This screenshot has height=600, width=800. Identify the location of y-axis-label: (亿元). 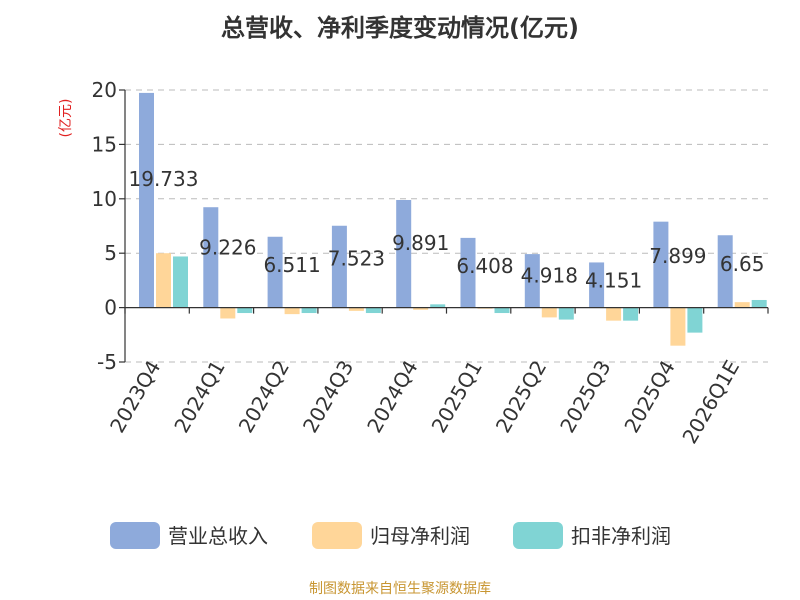
(66, 118).